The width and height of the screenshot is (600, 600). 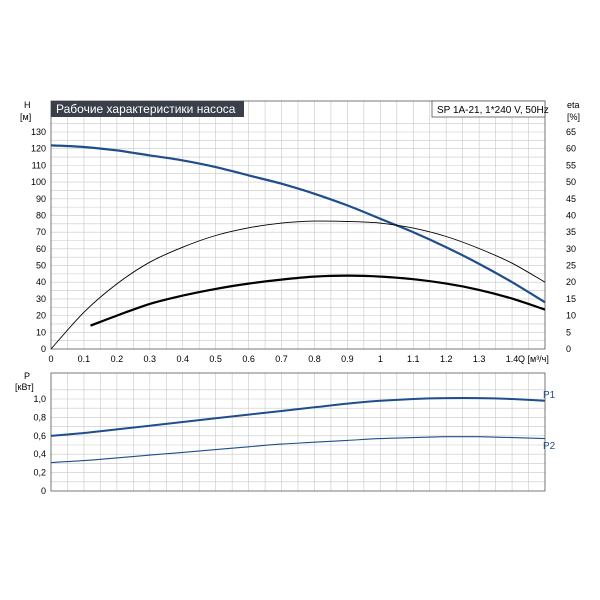 I want to click on bottom-chart-series, so click(x=298, y=430).